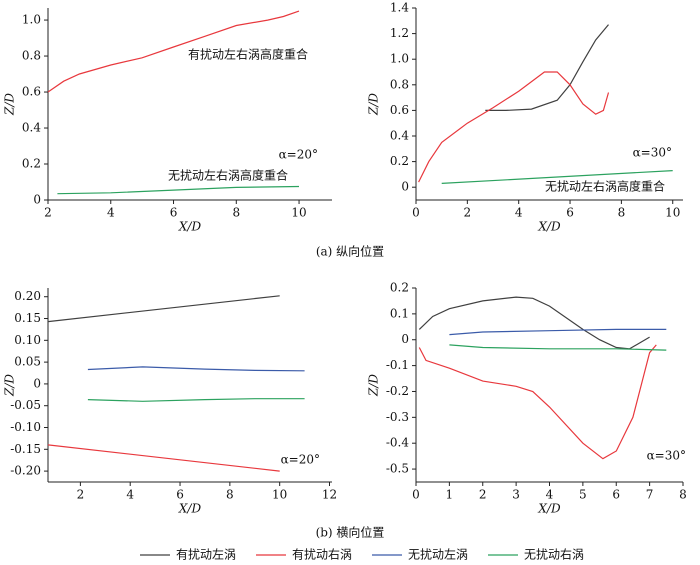 The width and height of the screenshot is (700, 565). I want to click on x-tick-label: 7, so click(650, 495).